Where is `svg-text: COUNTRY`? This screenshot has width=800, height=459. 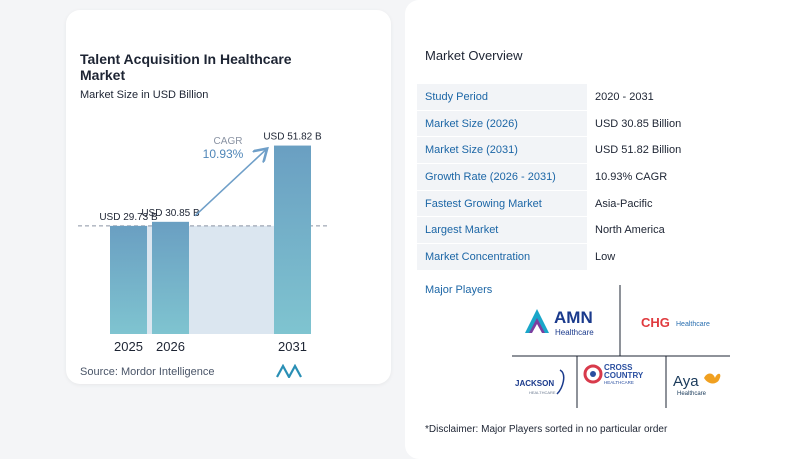
svg-text: COUNTRY is located at coordinates (624, 375).